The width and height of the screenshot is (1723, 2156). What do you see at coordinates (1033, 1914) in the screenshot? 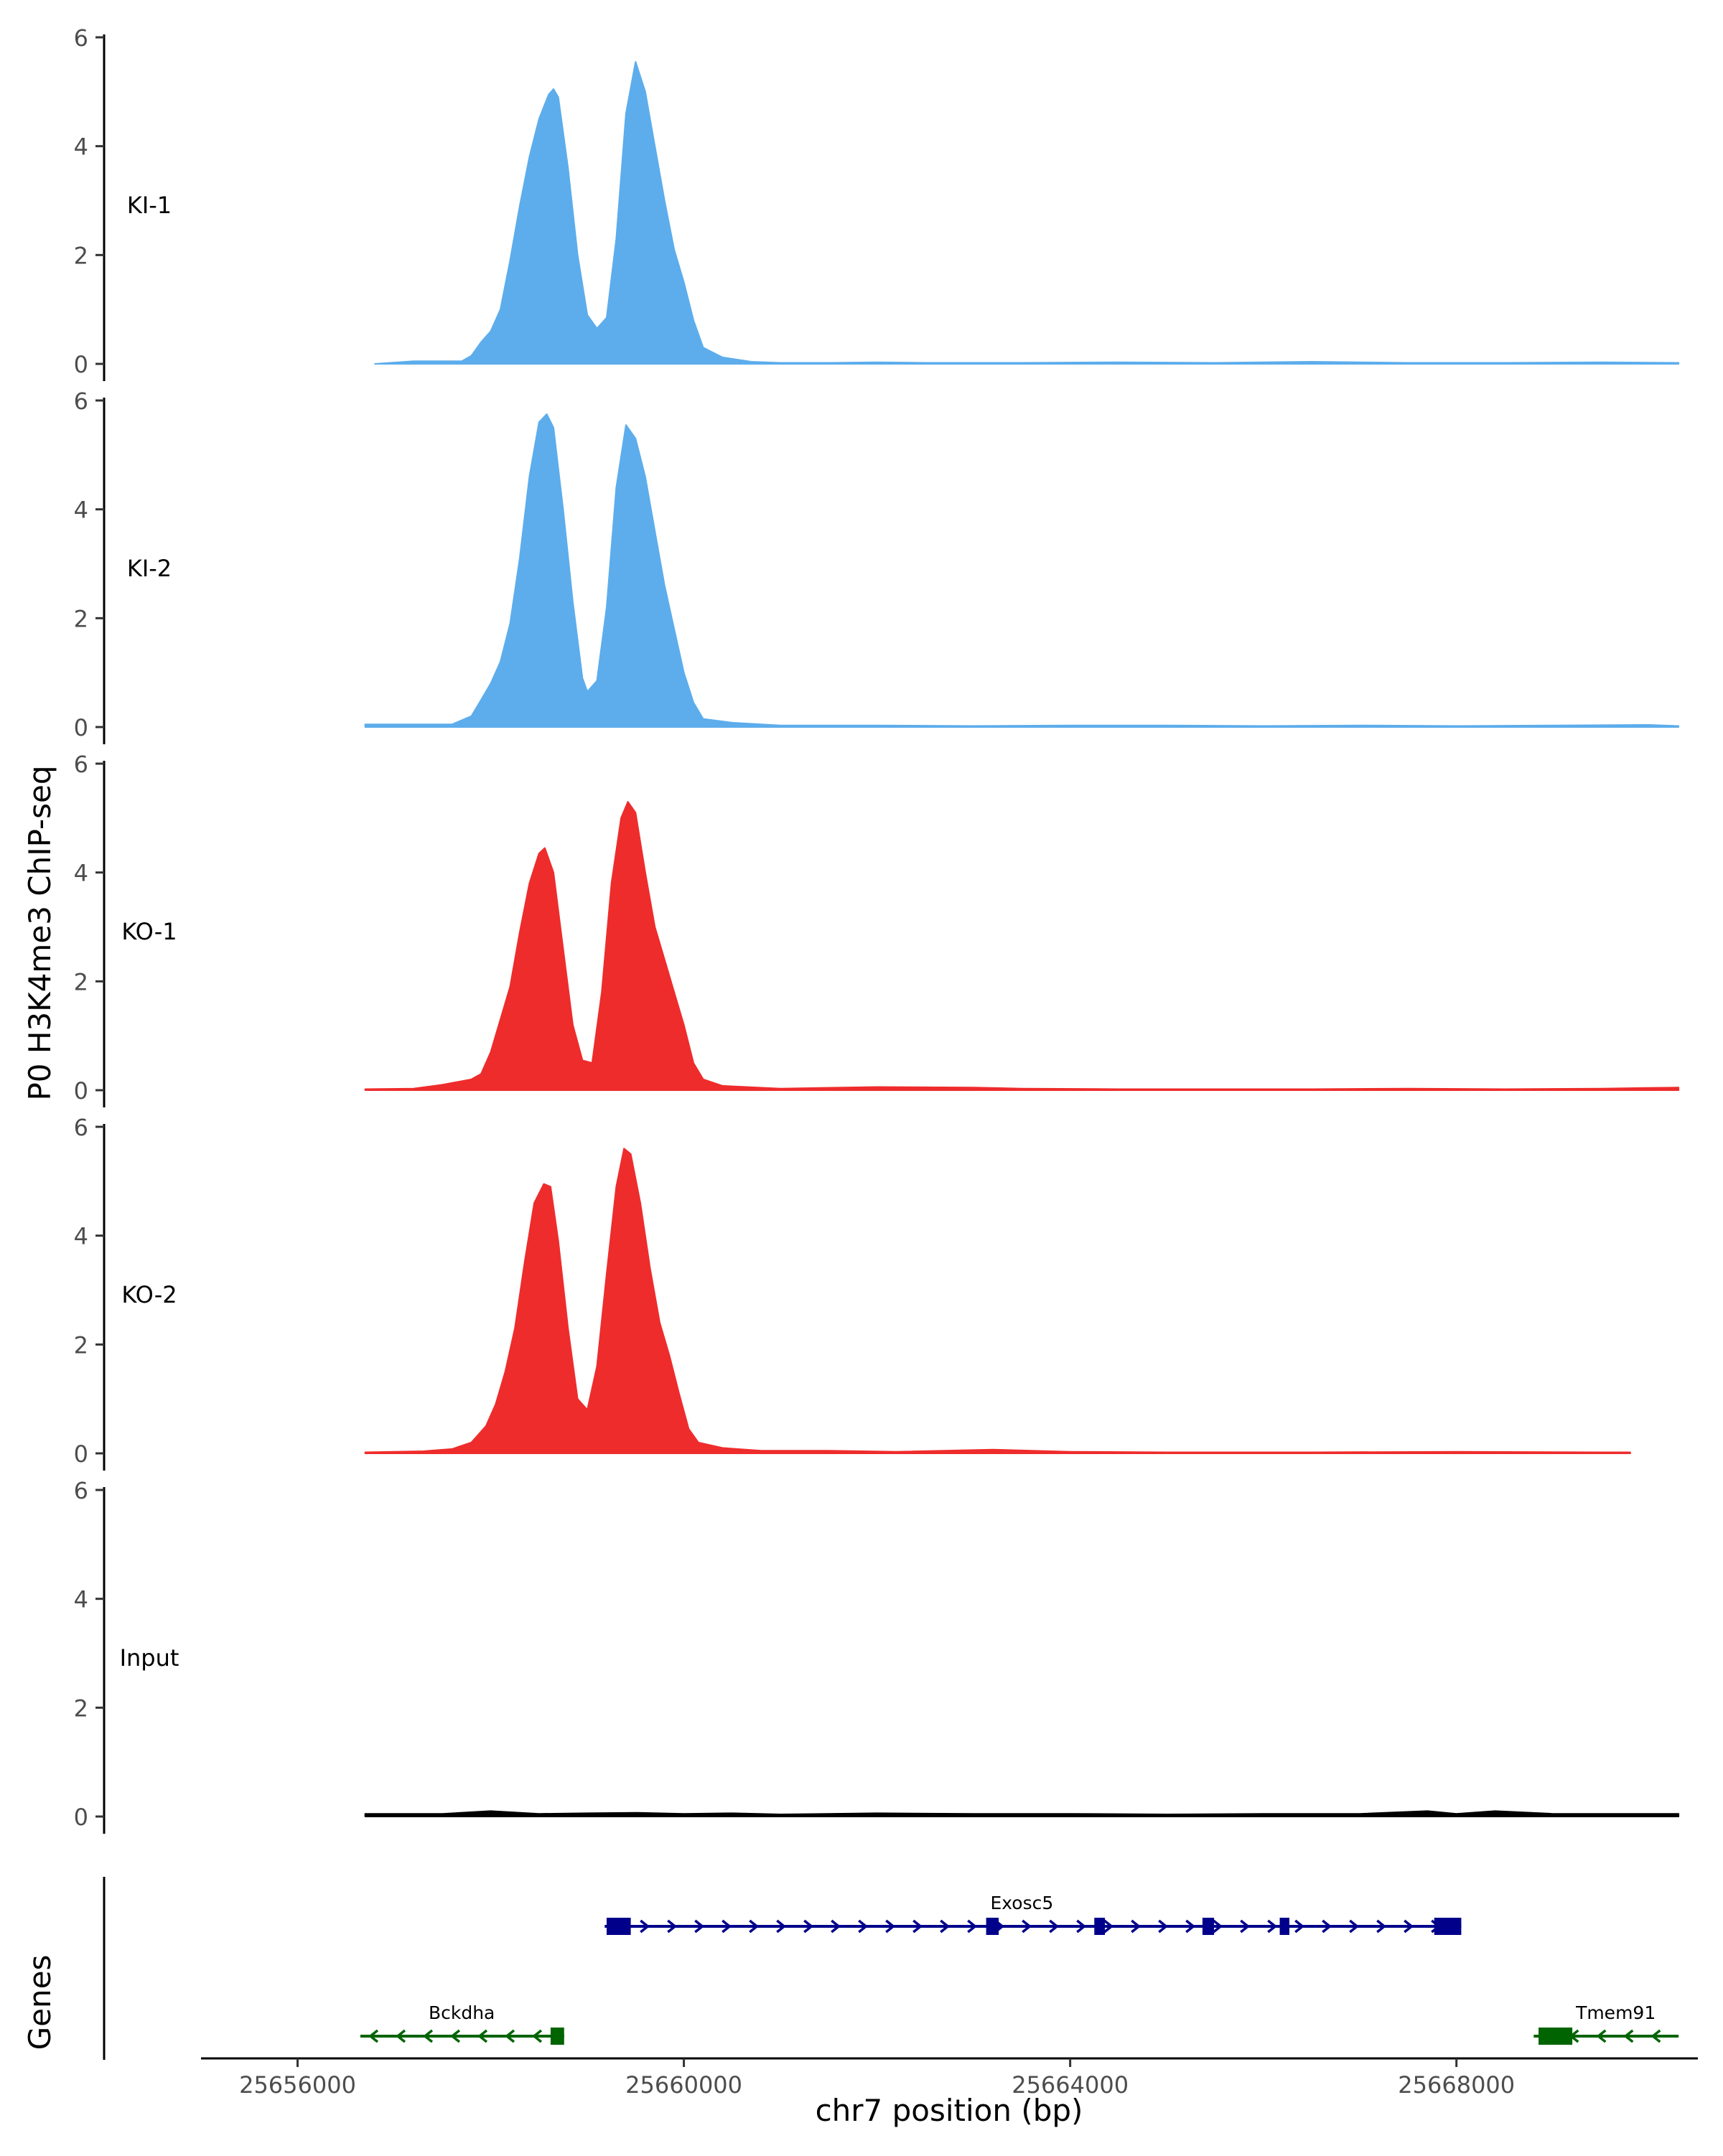
I see `gene-exosc5: Exosc5` at bounding box center [1033, 1914].